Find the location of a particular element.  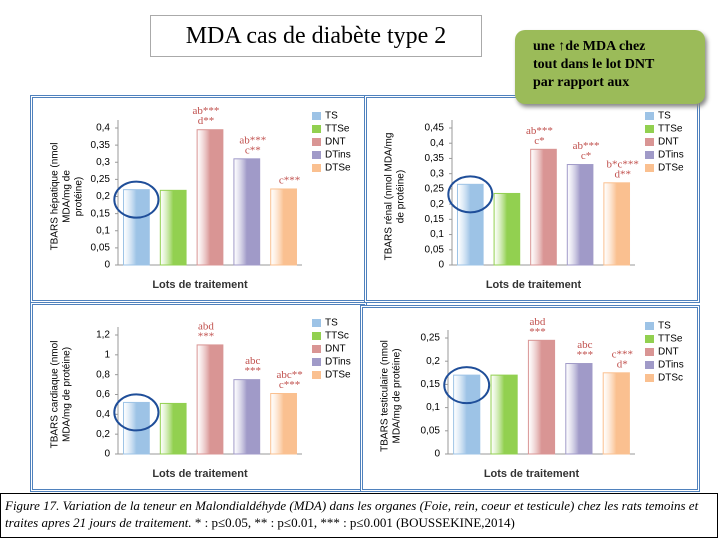

callout-line: tout dans le lot DNT is located at coordinates (594, 64).